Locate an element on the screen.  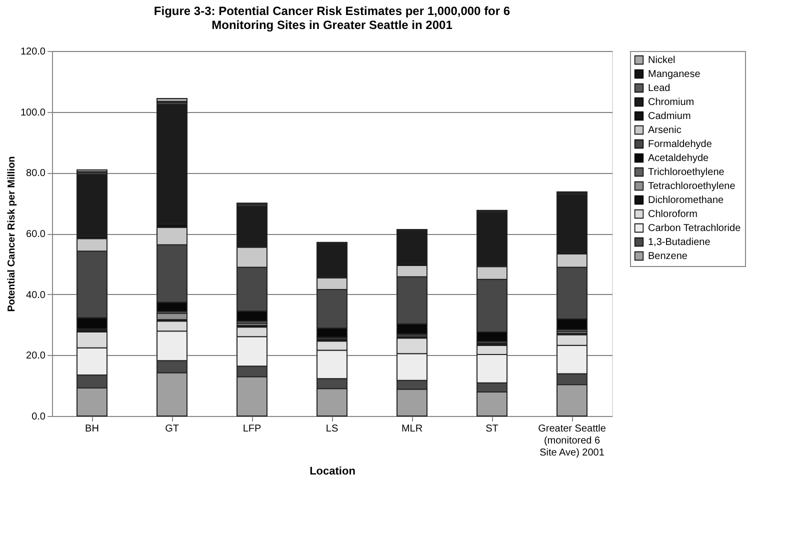
y-tick-label: 40.0 is located at coordinates (36, 295).